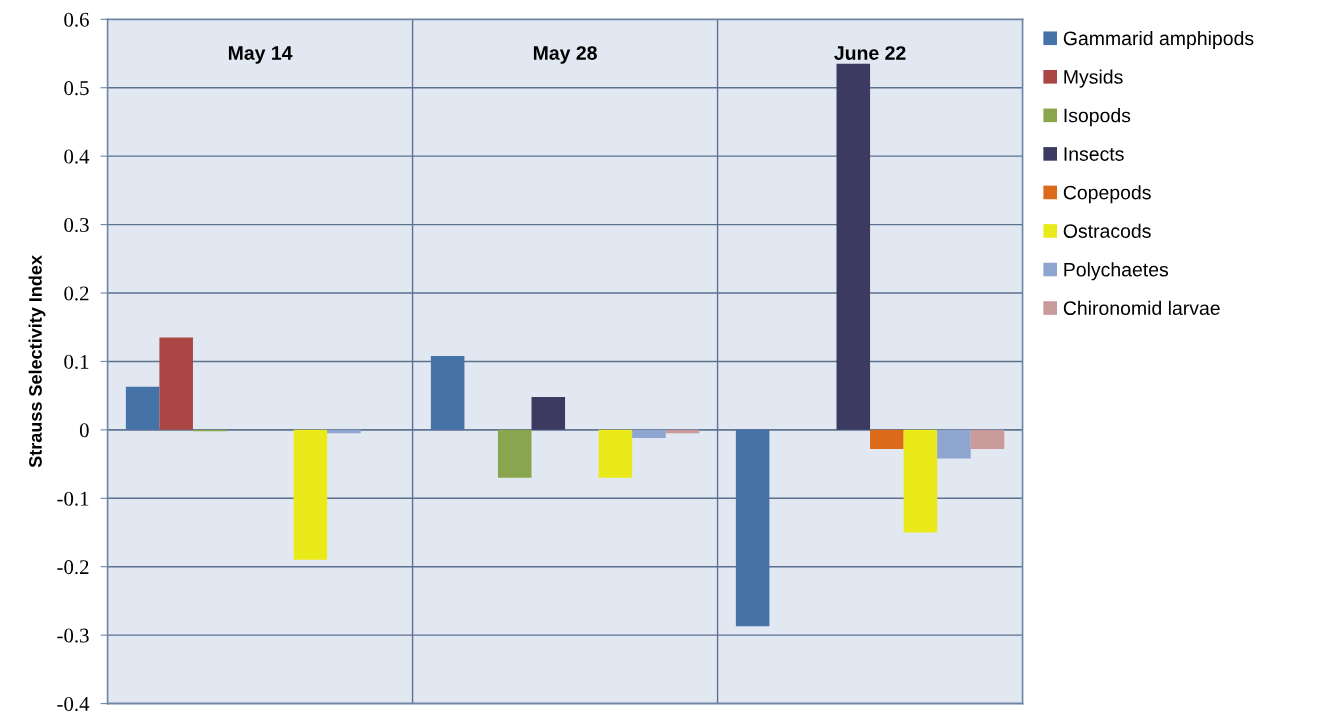 This screenshot has height=715, width=1328. Describe the element at coordinates (870, 53) in the screenshot. I see `x-tick-label: June 22` at that location.